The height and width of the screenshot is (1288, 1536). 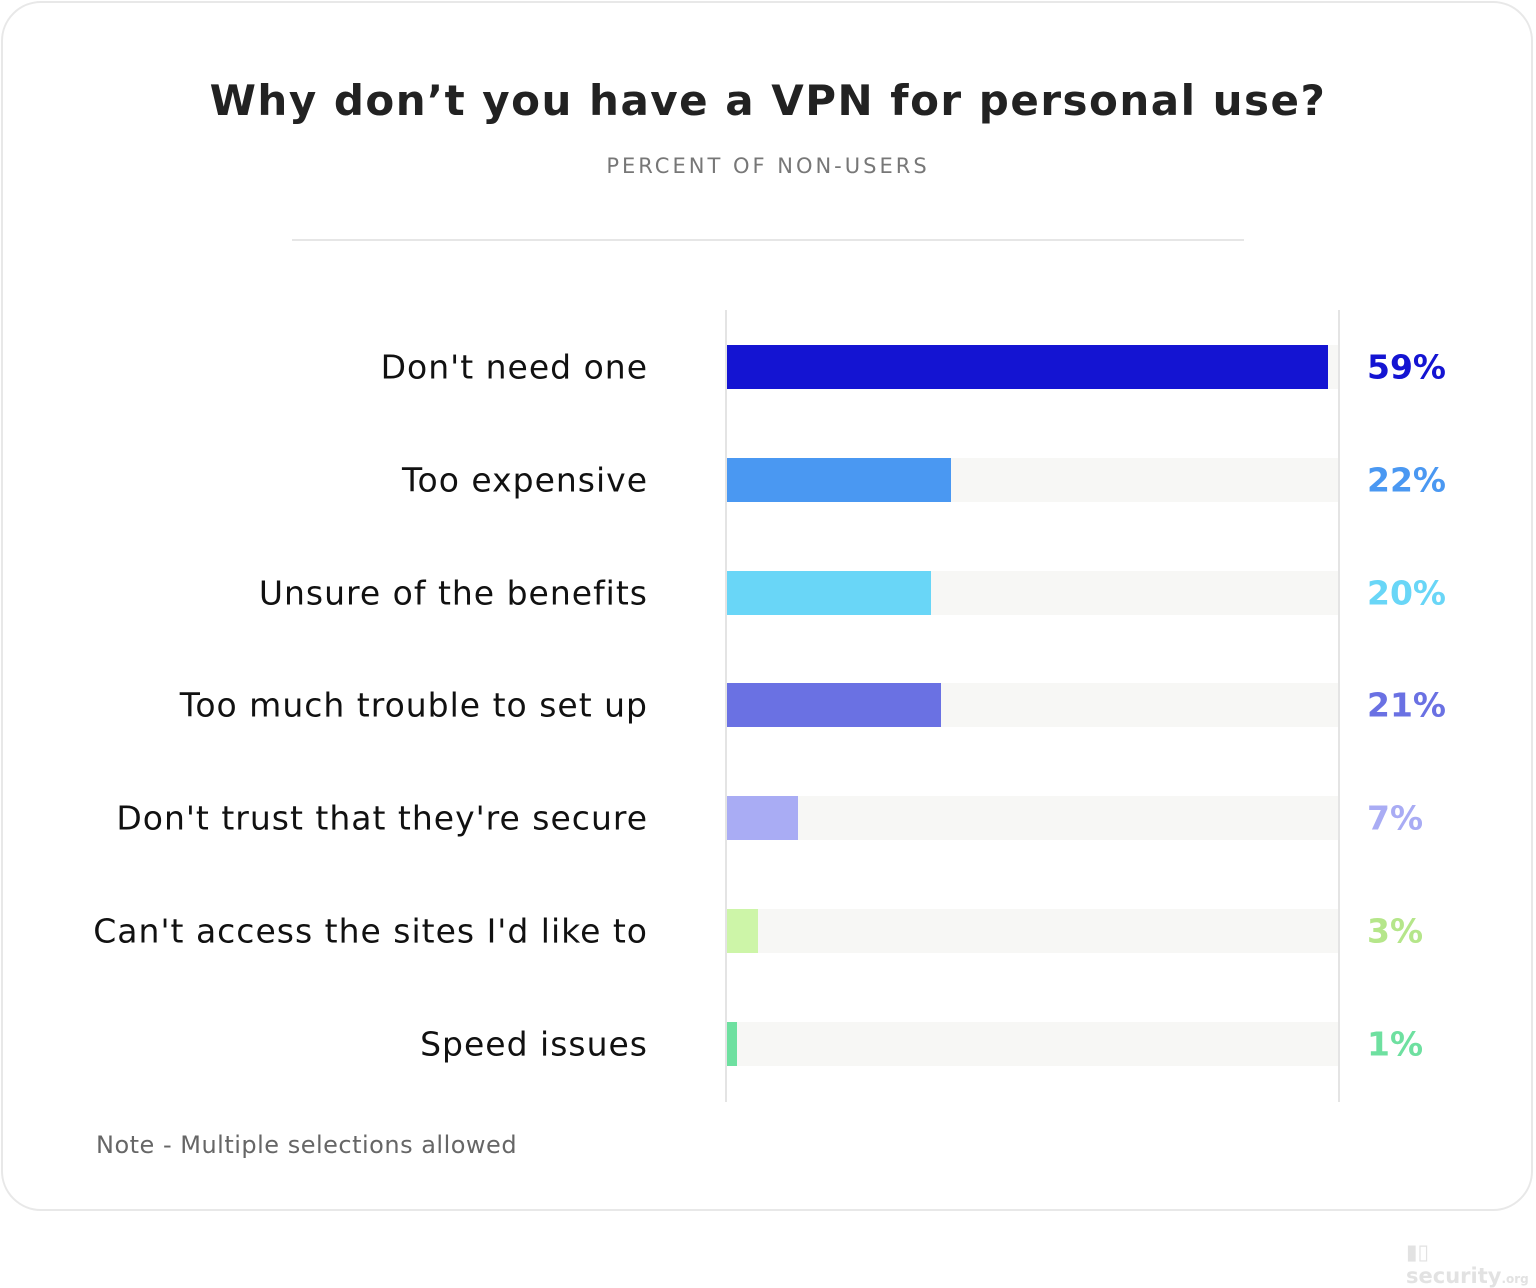 What do you see at coordinates (1395, 931) in the screenshot?
I see `value-label: 3%` at bounding box center [1395, 931].